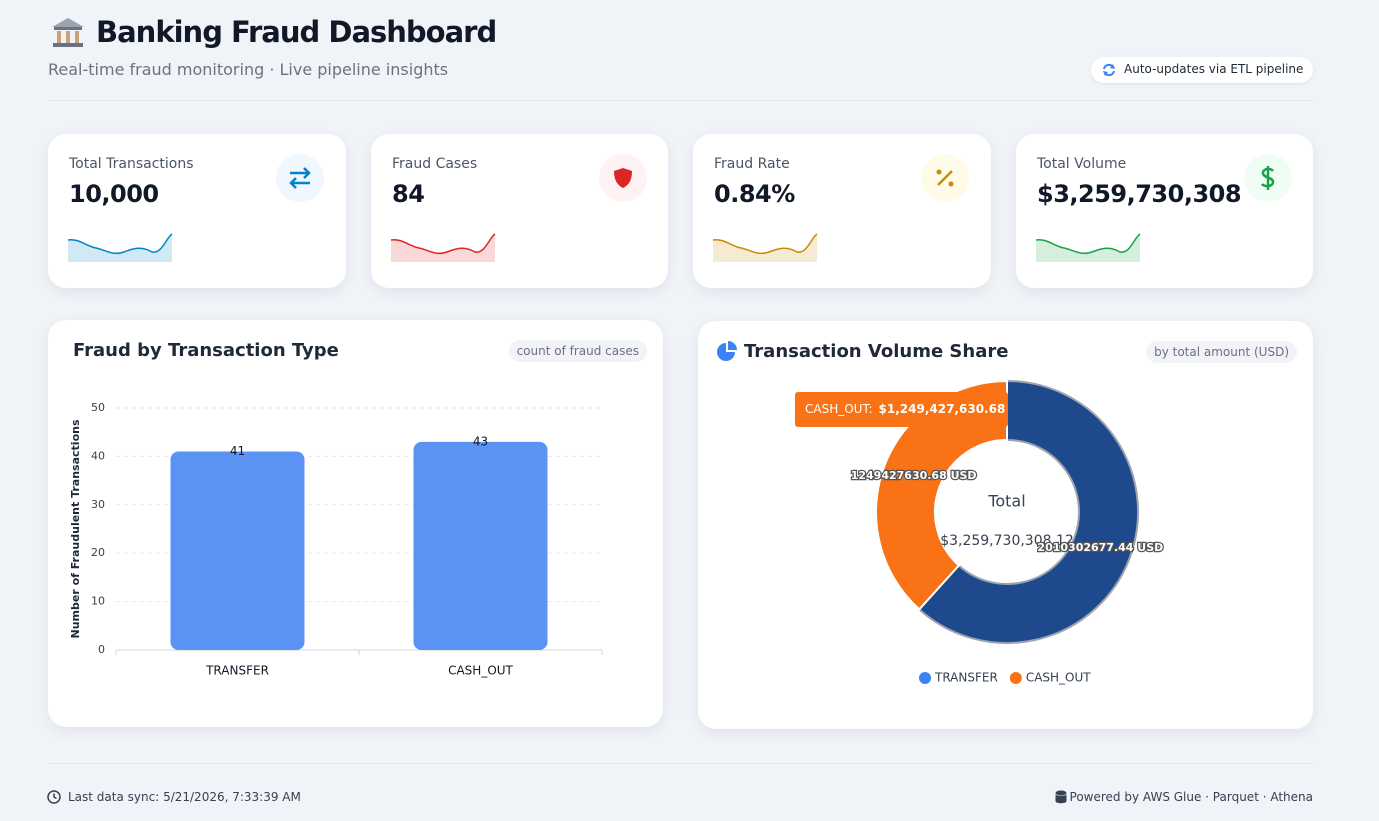 This screenshot has width=1379, height=821. What do you see at coordinates (1191, 797) in the screenshot?
I see `powered-text: Powered by AWS Glue · Parquet · Athena` at bounding box center [1191, 797].